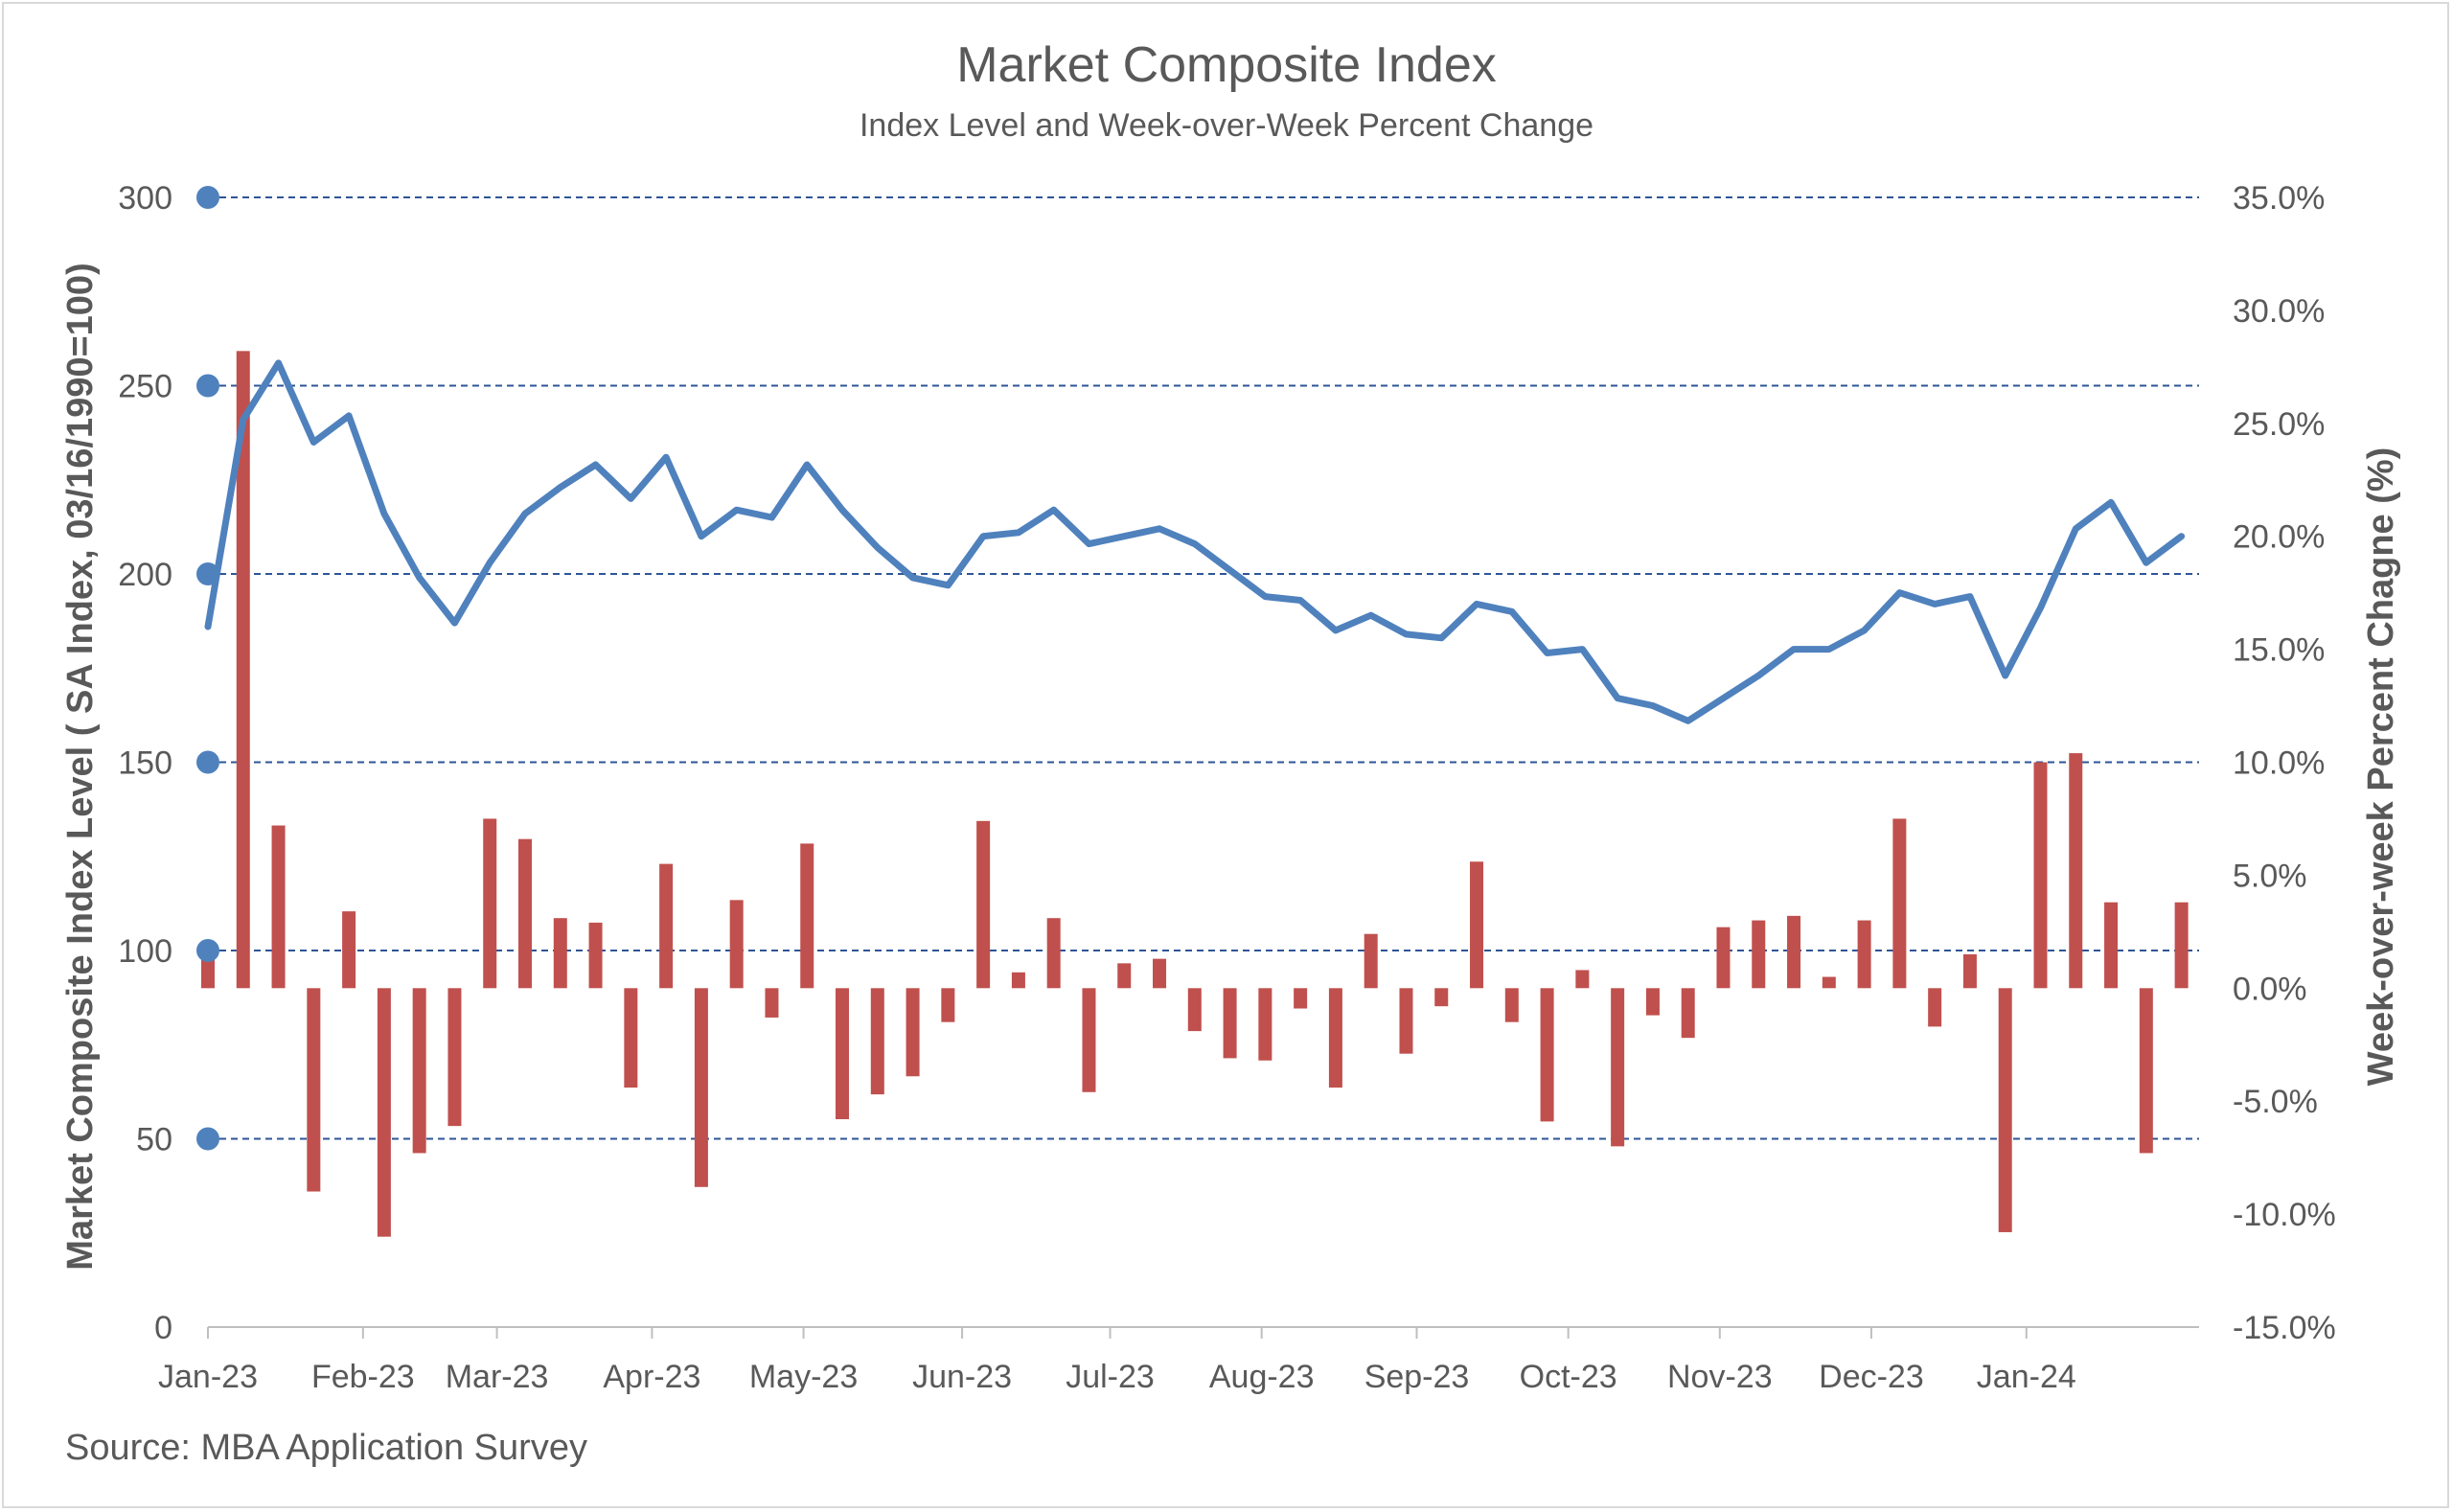 The width and height of the screenshot is (2453, 1512). Describe the element at coordinates (145, 575) in the screenshot. I see `left-tick-label: 200` at that location.